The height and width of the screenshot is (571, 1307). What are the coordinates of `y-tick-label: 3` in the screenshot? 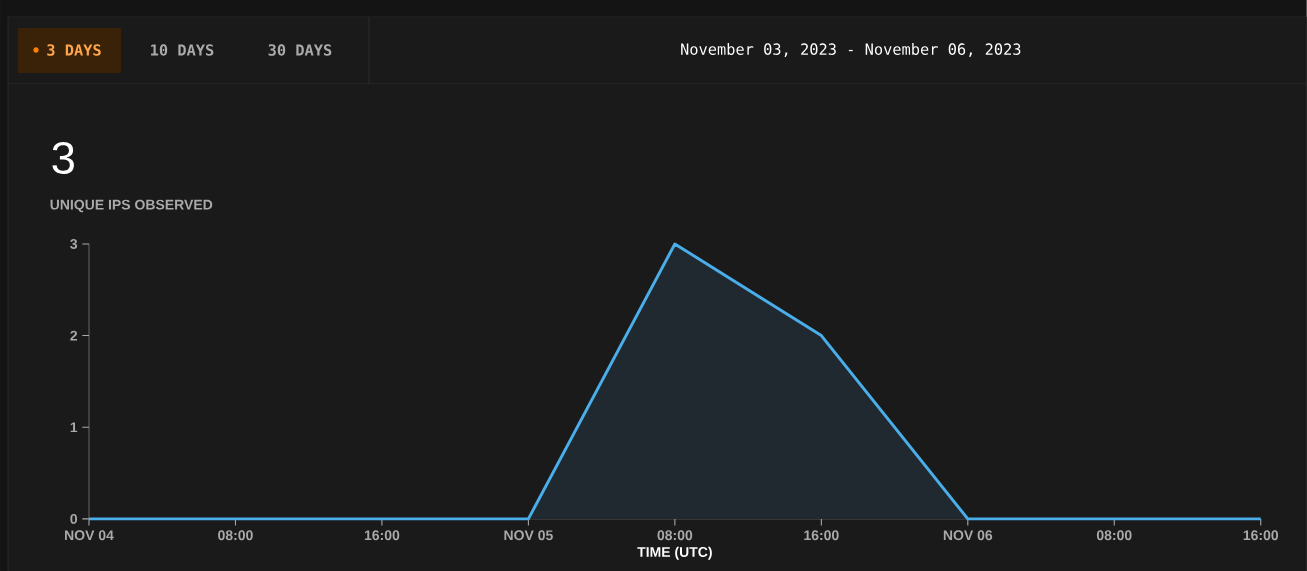 It's located at (74, 243).